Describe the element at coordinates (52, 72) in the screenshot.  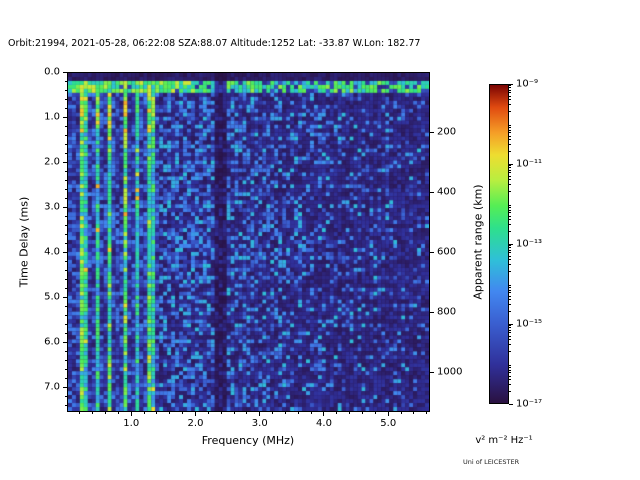
I see `y-tick-label-left: 0.0` at that location.